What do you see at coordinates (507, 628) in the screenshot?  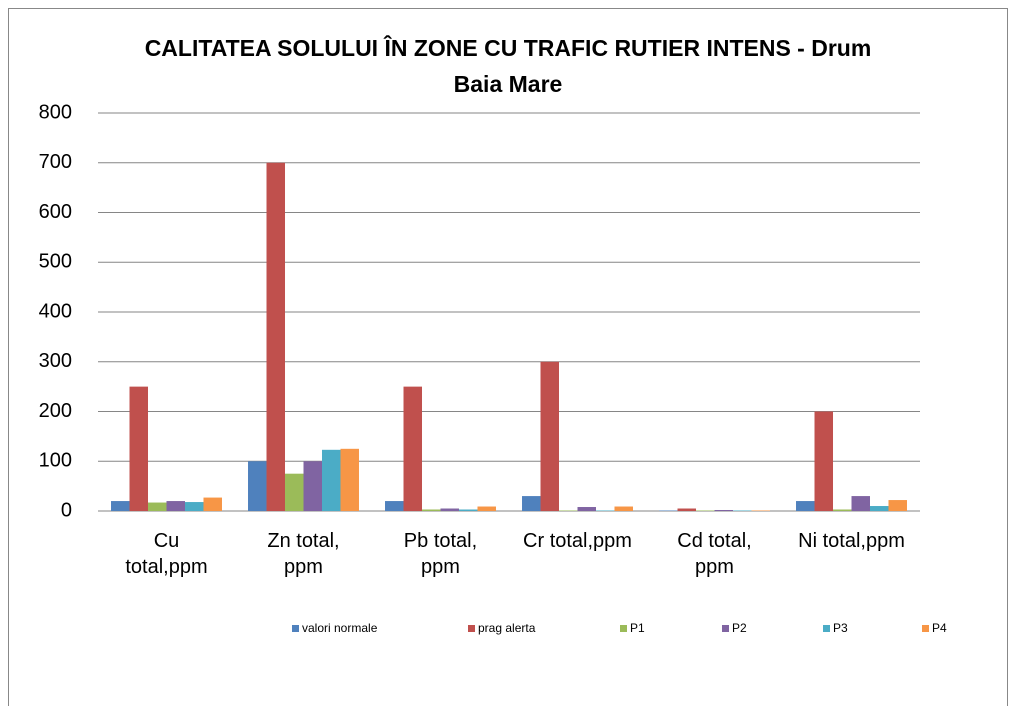 I see `legend-label: prag alerta` at bounding box center [507, 628].